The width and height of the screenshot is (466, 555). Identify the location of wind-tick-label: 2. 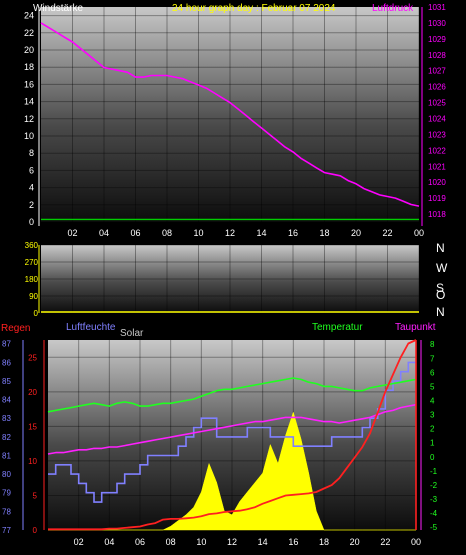
(31, 205).